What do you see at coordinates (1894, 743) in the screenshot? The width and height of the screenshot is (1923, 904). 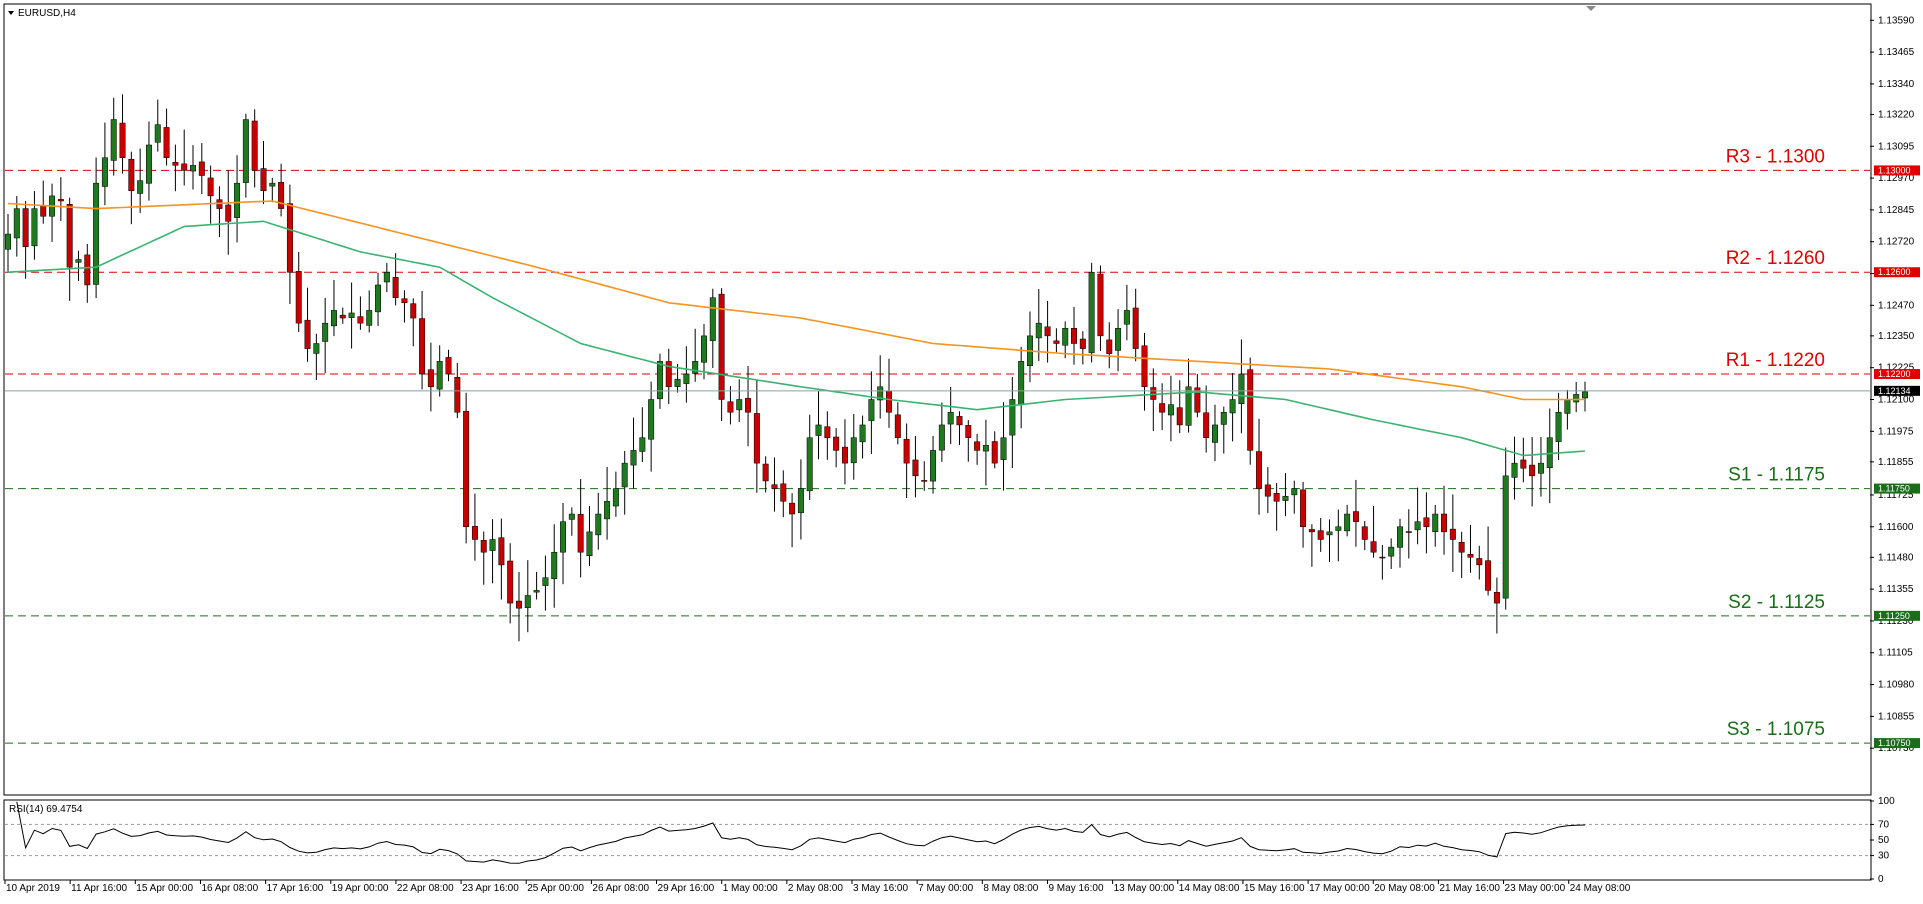 I see `level-price-tag-text: 1.10750` at bounding box center [1894, 743].